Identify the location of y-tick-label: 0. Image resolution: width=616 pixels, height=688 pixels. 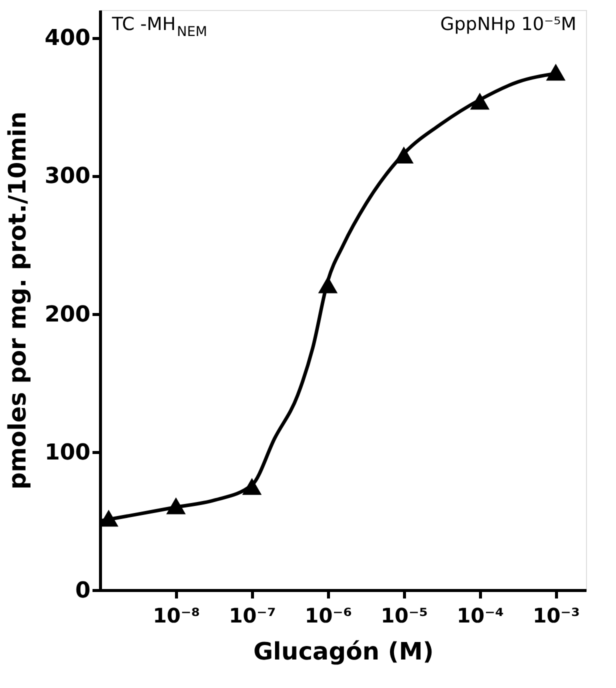
(82, 591).